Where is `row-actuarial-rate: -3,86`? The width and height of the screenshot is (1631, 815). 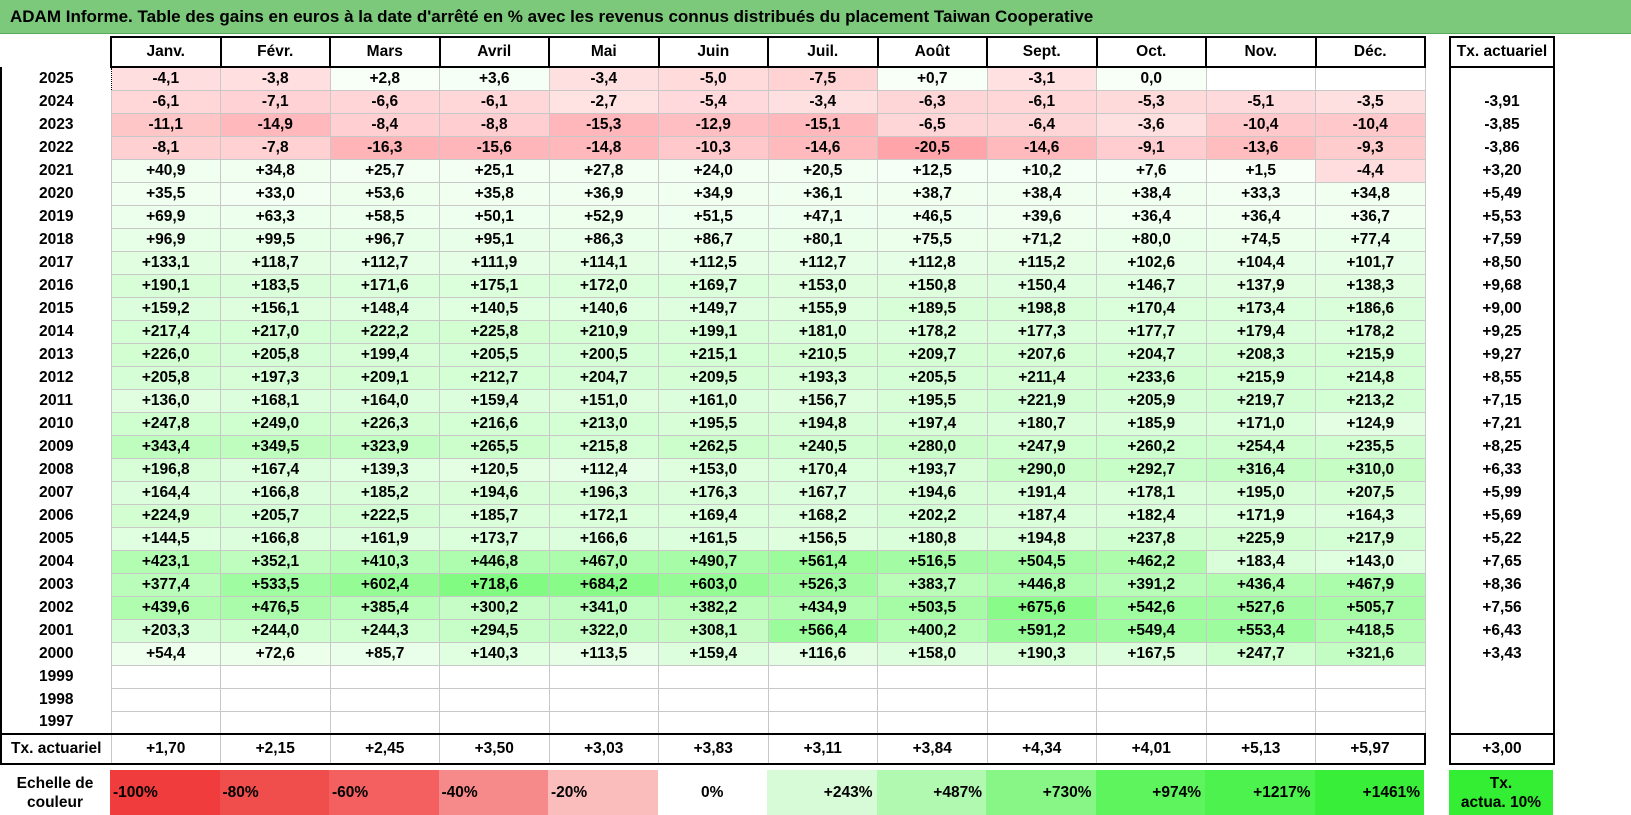
row-actuarial-rate: -3,86 is located at coordinates (1502, 147).